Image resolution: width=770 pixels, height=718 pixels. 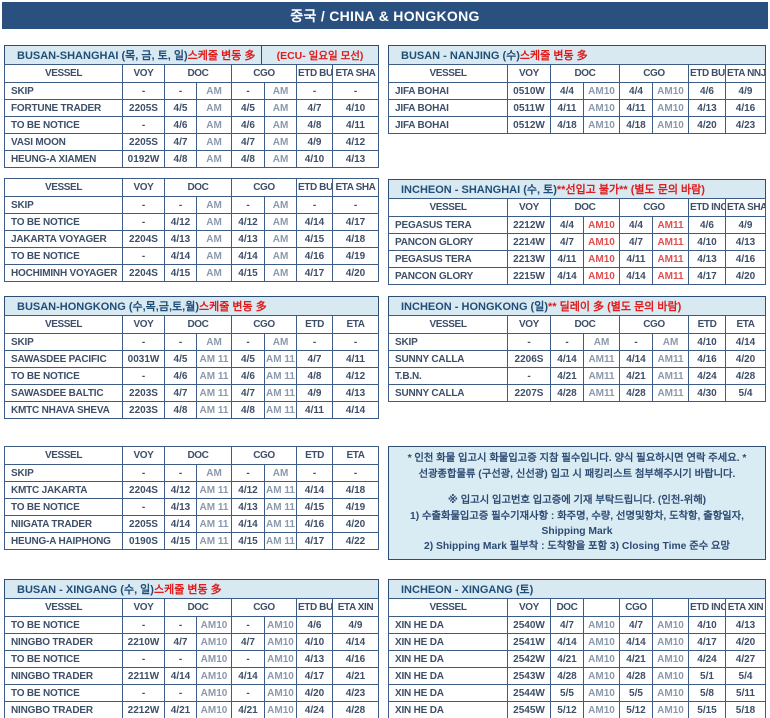 What do you see at coordinates (529, 625) in the screenshot?
I see `cell-voy: 2540W` at bounding box center [529, 625].